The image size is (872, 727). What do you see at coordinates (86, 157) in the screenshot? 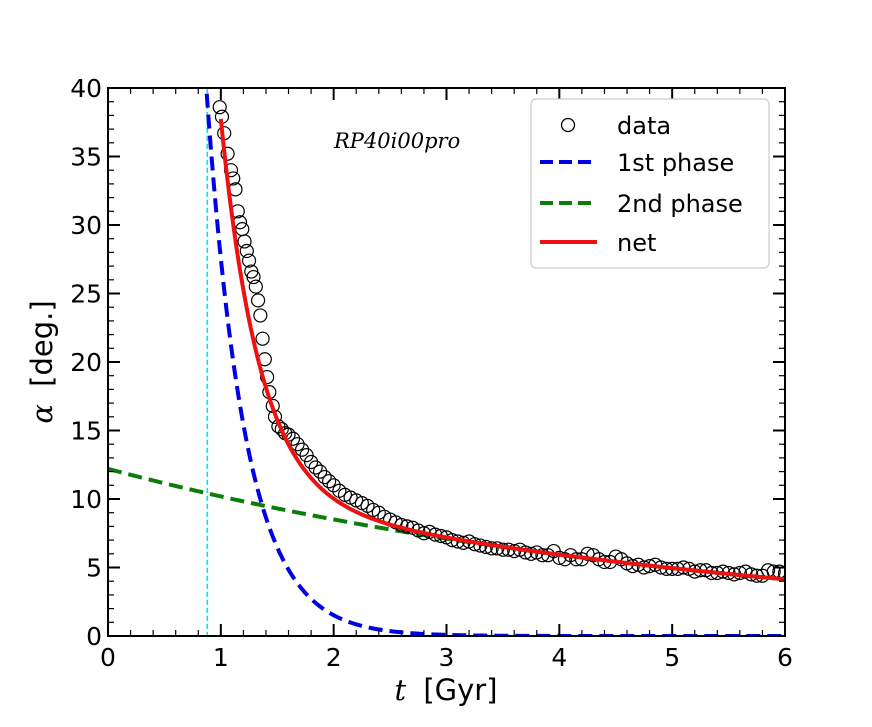
I see `y-tick-label: 35` at bounding box center [86, 157].